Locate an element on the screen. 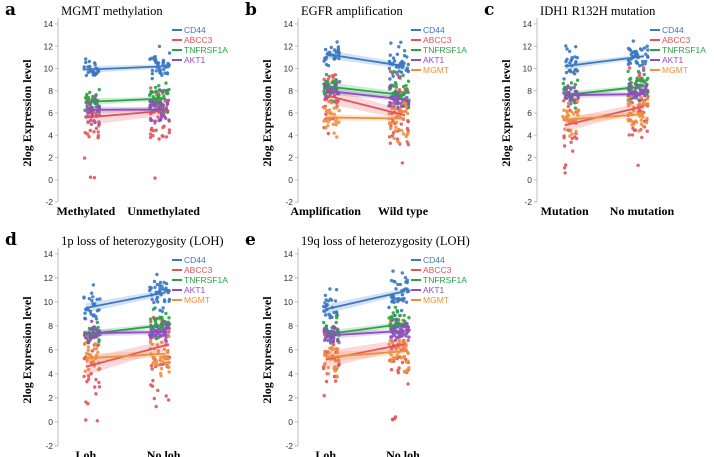 This screenshot has width=714, height=457. y-tick-label: 12 is located at coordinates (289, 278).